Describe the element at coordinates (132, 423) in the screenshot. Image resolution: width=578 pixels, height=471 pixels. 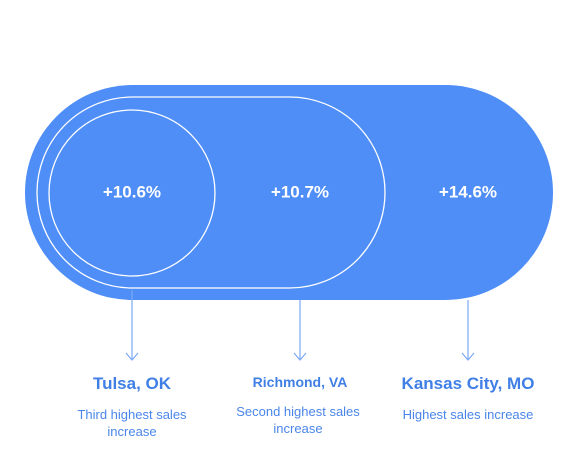
I see `description: Third highest sales increase` at that location.